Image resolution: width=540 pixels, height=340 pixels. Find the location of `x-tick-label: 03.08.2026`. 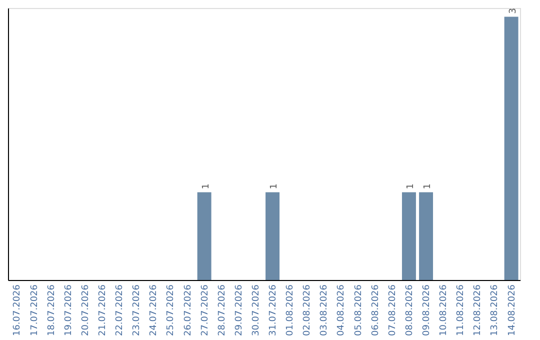

x-tick-label: 03.08.2026 is located at coordinates (325, 310).